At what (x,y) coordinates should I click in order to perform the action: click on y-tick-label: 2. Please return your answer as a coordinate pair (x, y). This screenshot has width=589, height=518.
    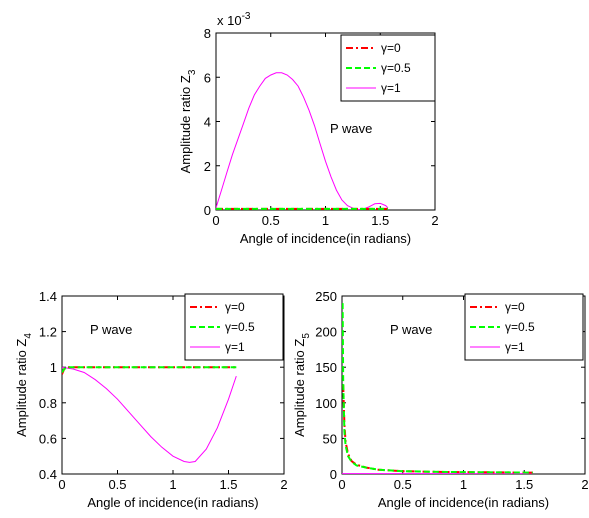
    Looking at the image, I should click on (207, 166).